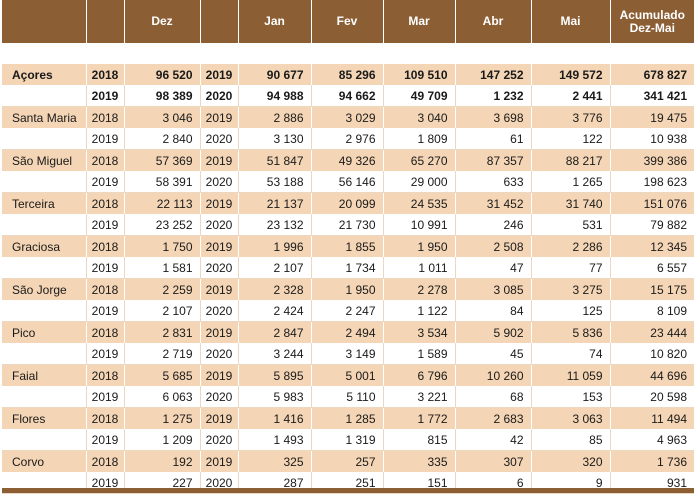 The image size is (696, 494). I want to click on table-row: 2019 6 063 2020 5 983 5 110 3 221 68 153 20 598, so click(348, 397).